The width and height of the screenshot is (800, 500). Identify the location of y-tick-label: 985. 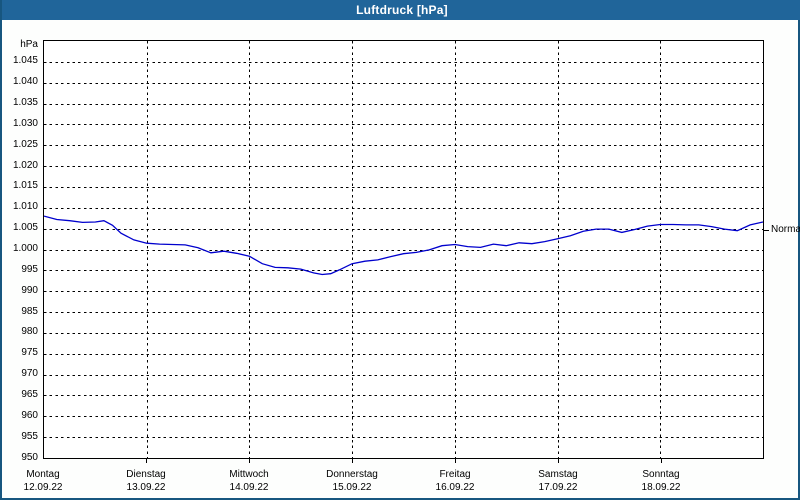
(29, 311).